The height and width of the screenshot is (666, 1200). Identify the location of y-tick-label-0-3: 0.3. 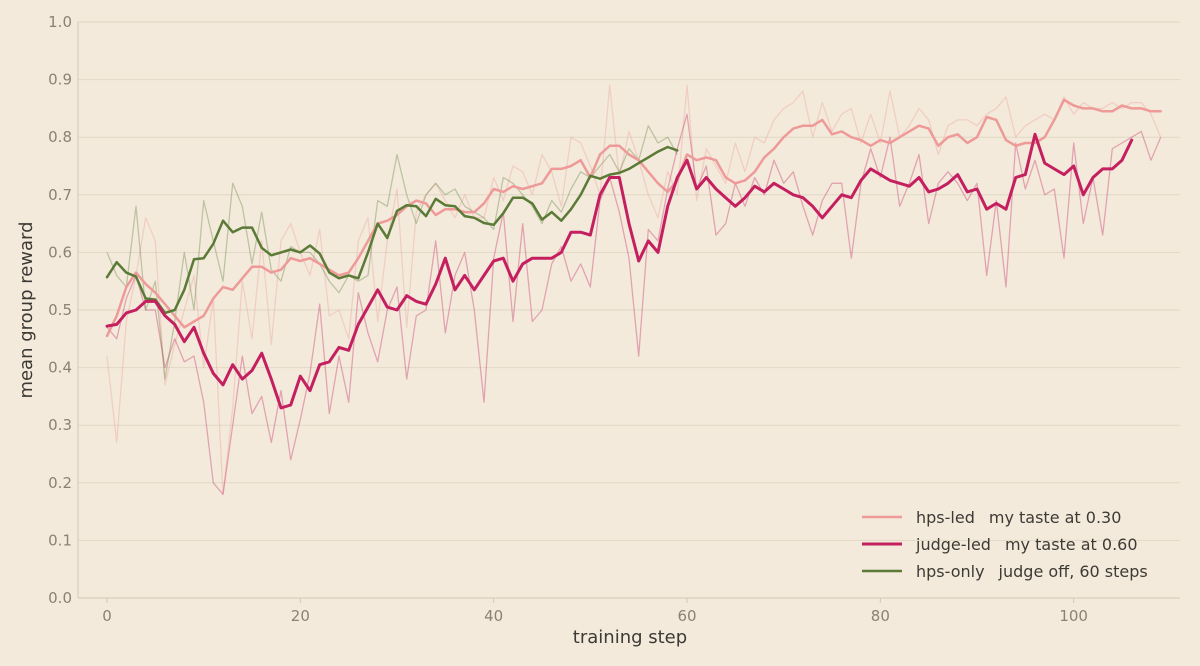
(60, 425).